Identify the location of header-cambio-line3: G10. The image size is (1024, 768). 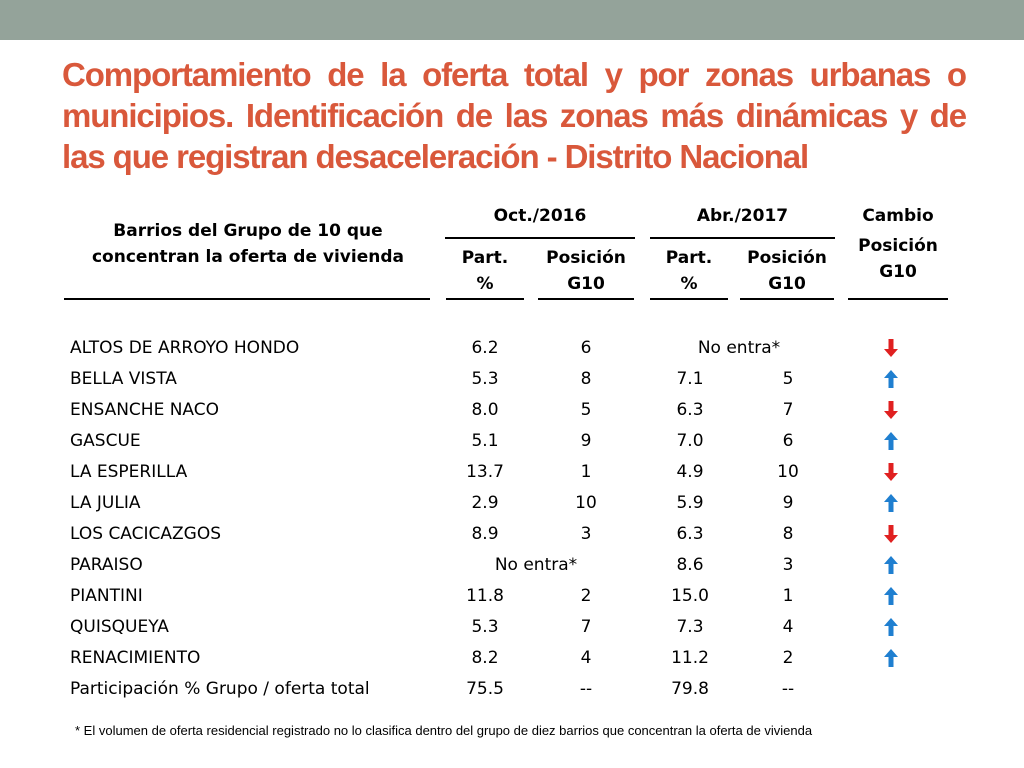
(898, 272).